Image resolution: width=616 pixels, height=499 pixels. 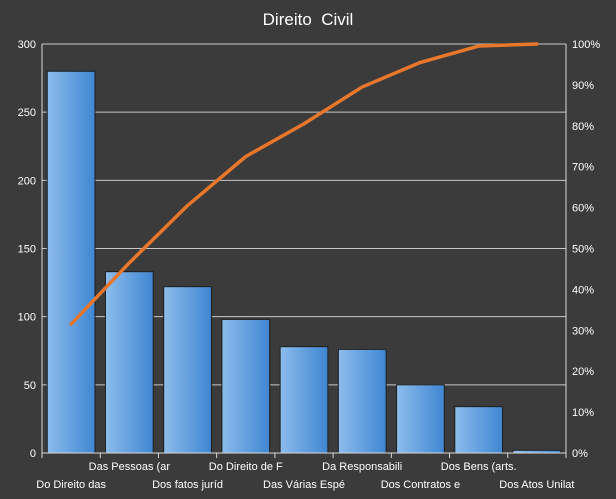 What do you see at coordinates (583, 168) in the screenshot?
I see `y2-tick-label: 70%` at bounding box center [583, 168].